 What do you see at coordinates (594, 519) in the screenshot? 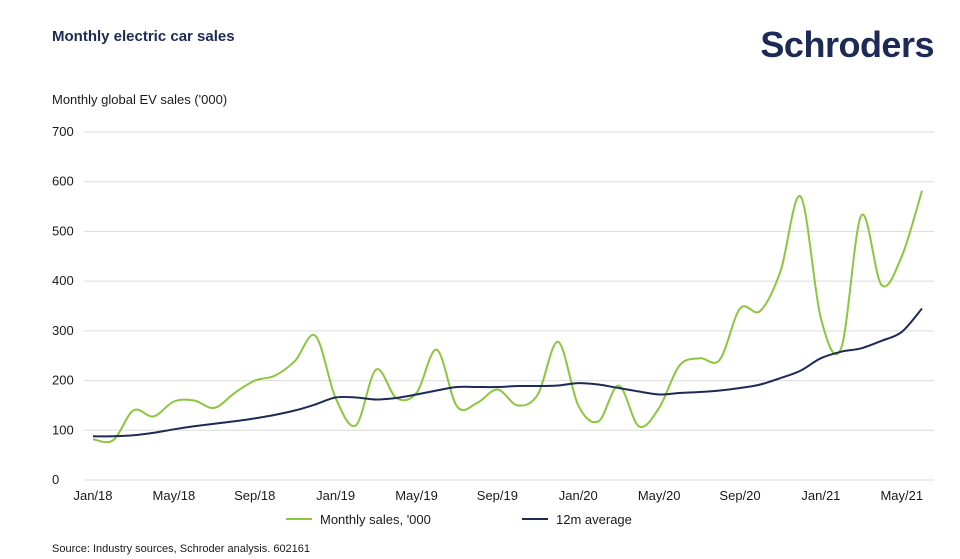
I see `legend-label-12m-average: 12m average` at bounding box center [594, 519].